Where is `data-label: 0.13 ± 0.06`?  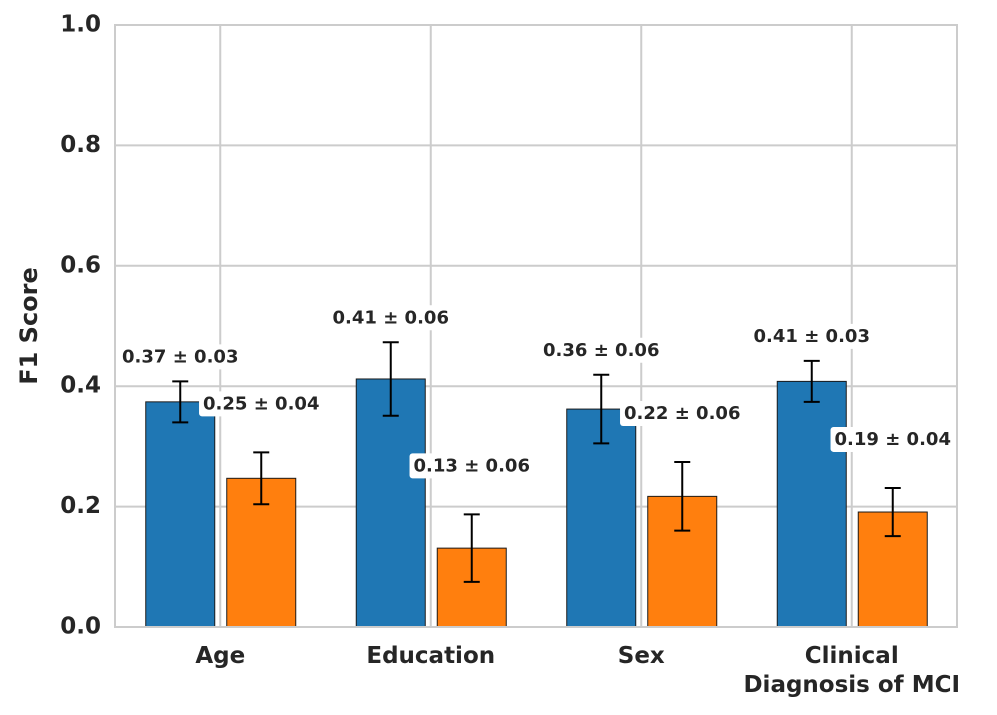
data-label: 0.13 ± 0.06 is located at coordinates (472, 465).